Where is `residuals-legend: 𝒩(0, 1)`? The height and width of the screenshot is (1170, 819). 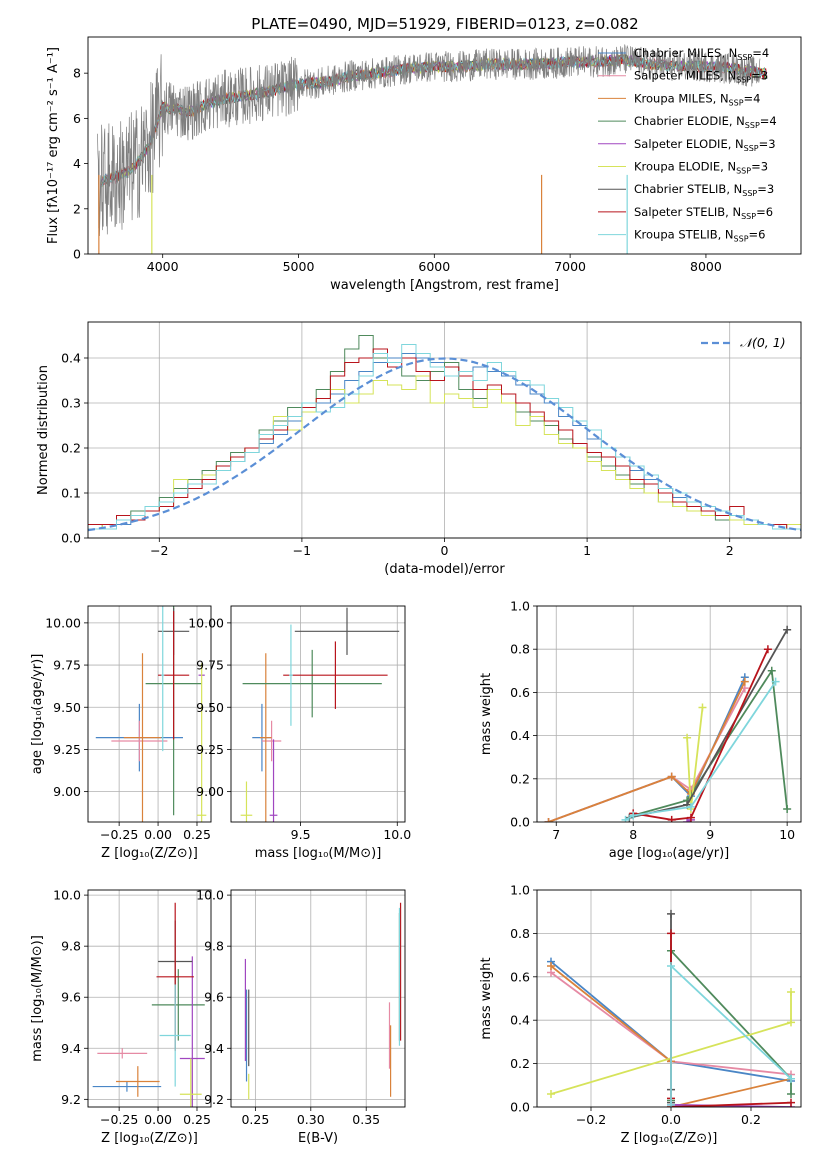 residuals-legend: 𝒩(0, 1) is located at coordinates (743, 342).